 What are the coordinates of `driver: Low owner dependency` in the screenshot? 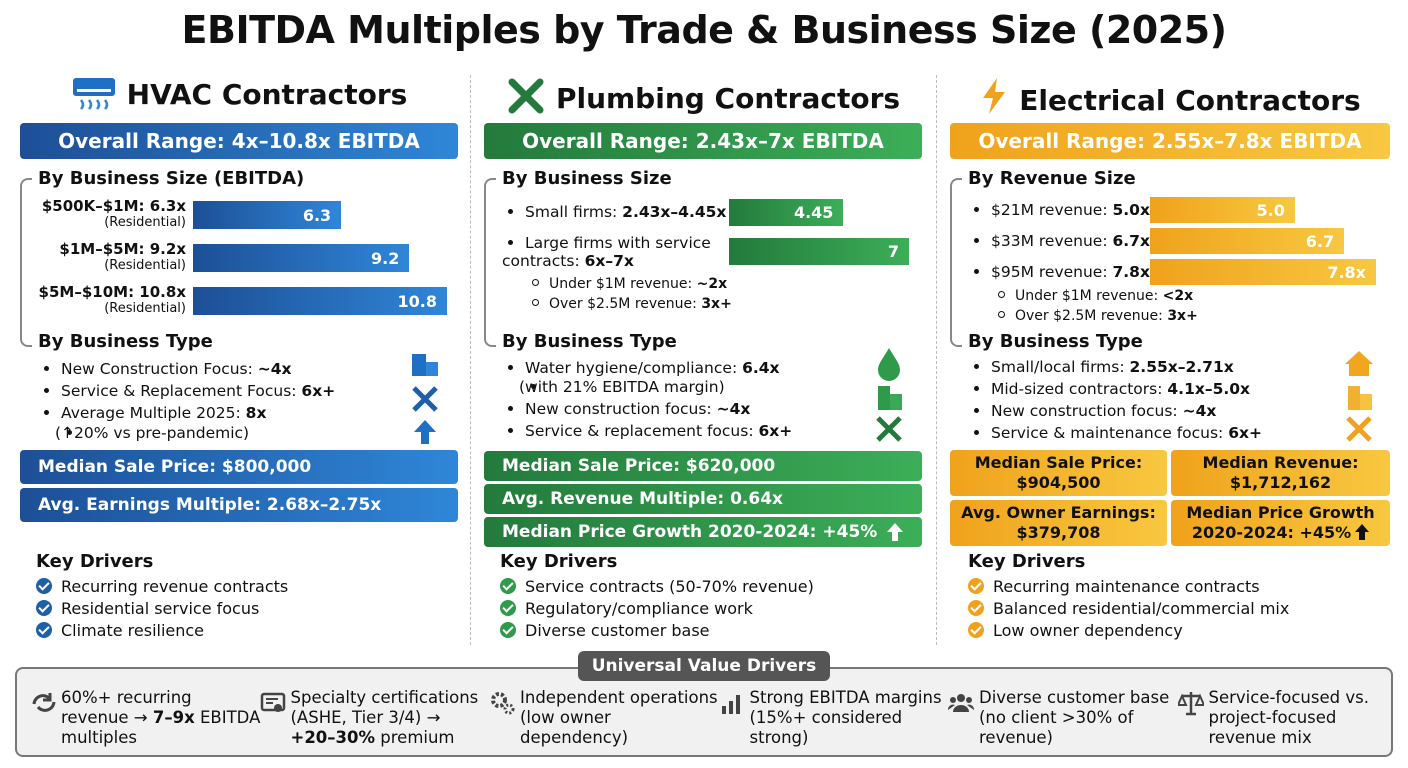 It's located at (1075, 630).